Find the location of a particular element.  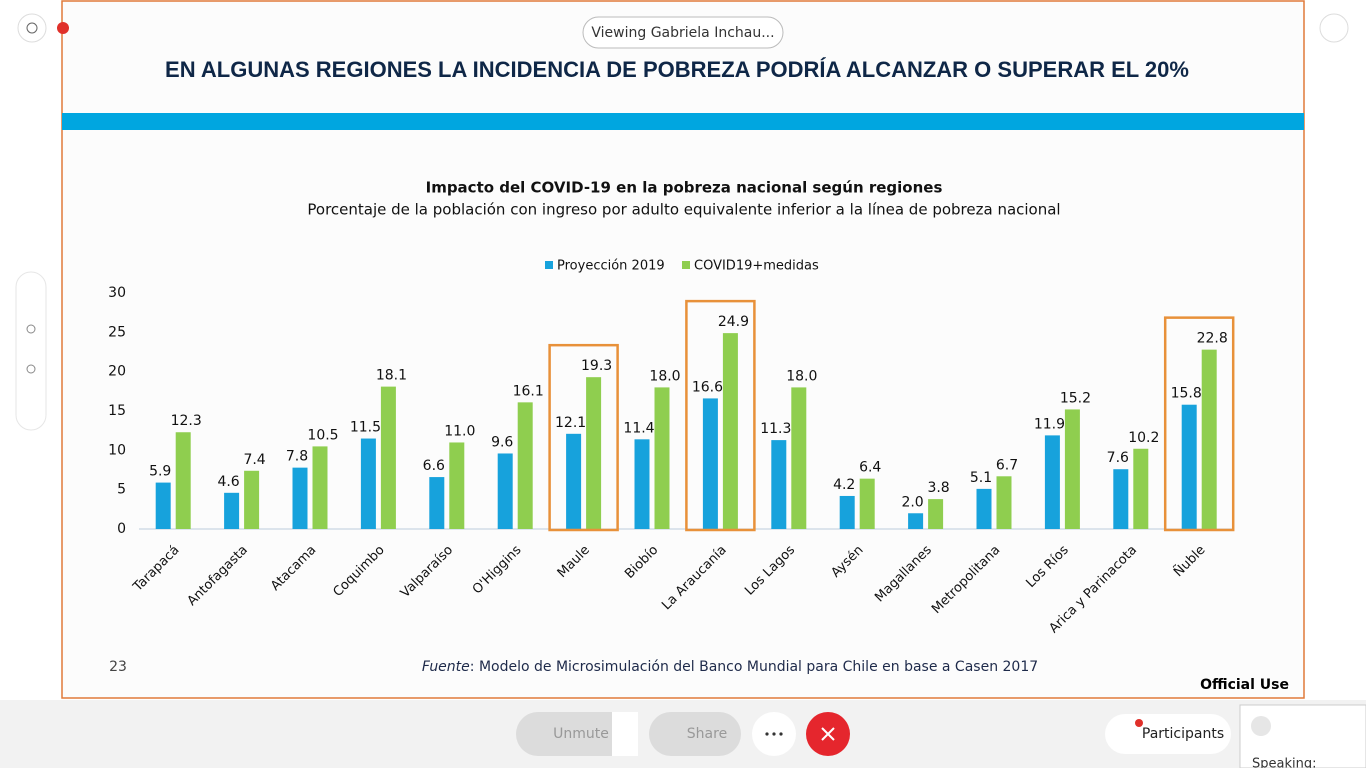

share-label: Share is located at coordinates (707, 734).